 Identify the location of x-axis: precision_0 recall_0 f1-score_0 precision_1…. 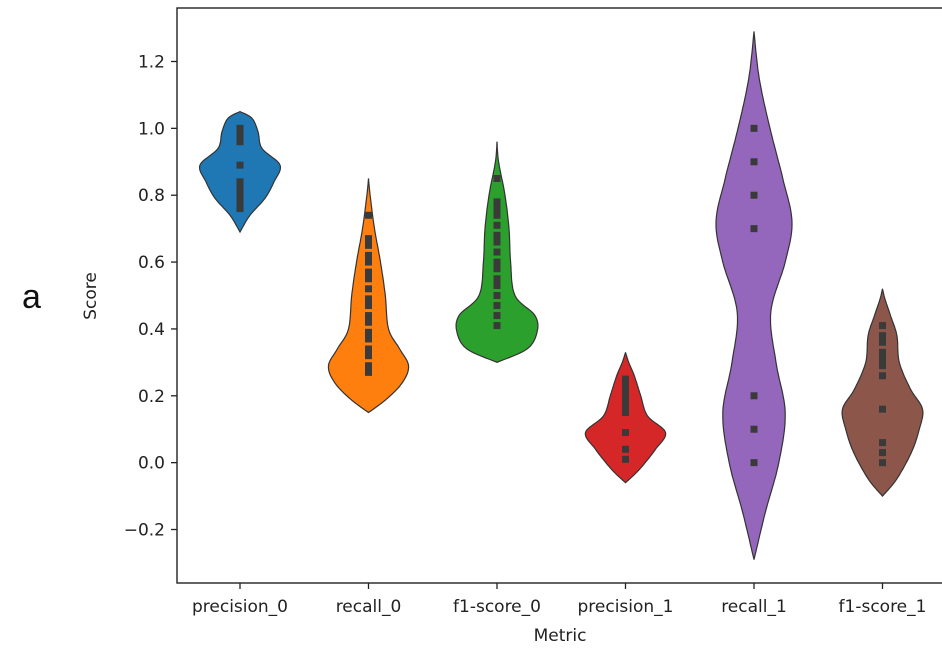
(559, 600).